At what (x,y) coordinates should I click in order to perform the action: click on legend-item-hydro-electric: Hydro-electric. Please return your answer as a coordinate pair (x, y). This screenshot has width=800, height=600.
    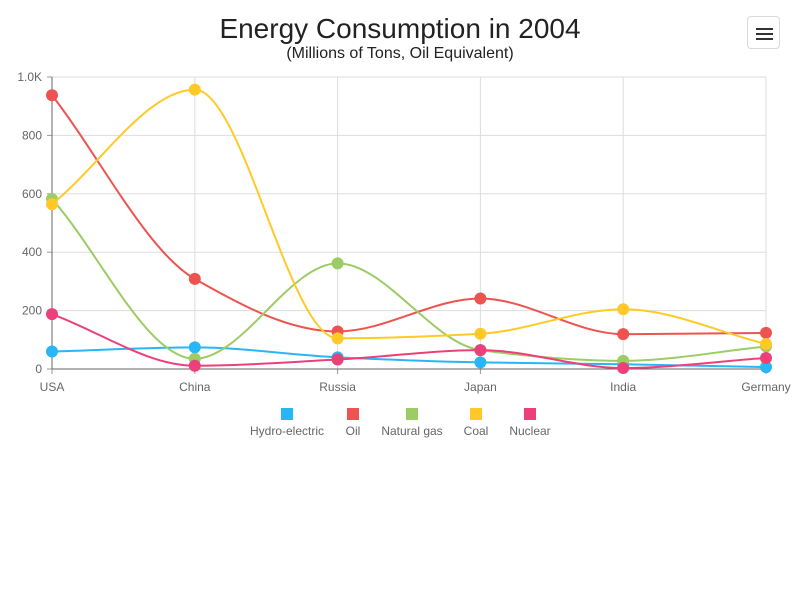
    Looking at the image, I should click on (287, 423).